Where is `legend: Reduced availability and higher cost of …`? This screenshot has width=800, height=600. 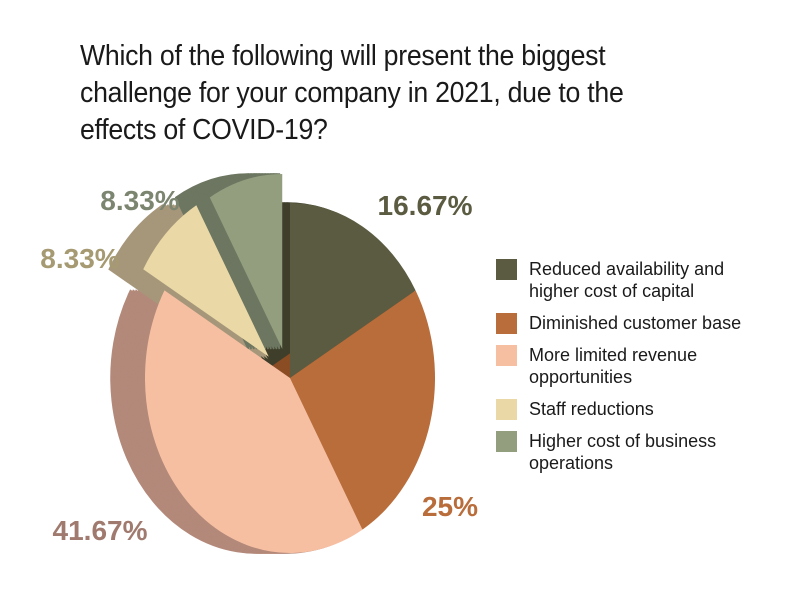
legend: Reduced availability and higher cost of … is located at coordinates (641, 371).